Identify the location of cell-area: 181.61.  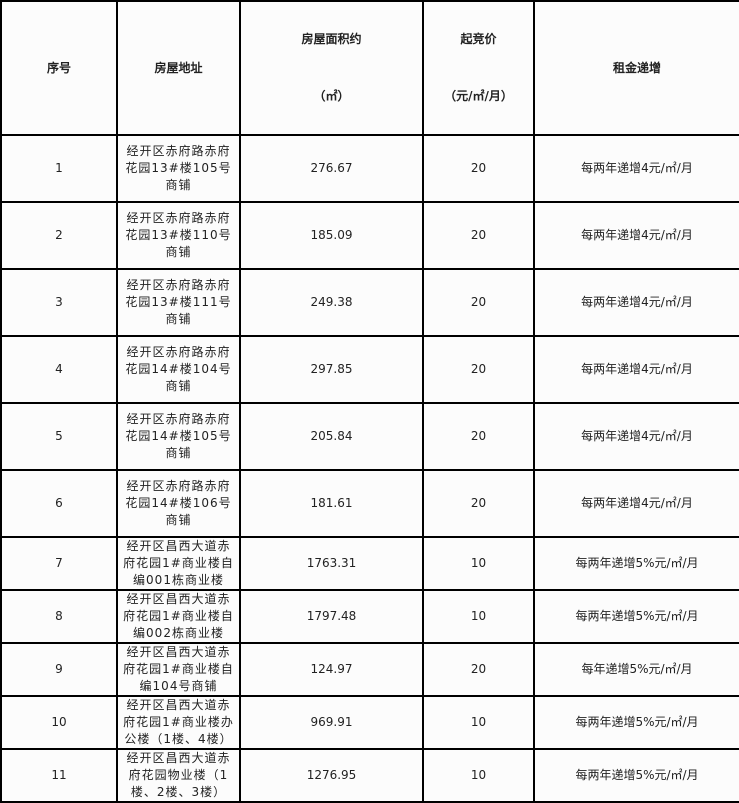
(331, 503).